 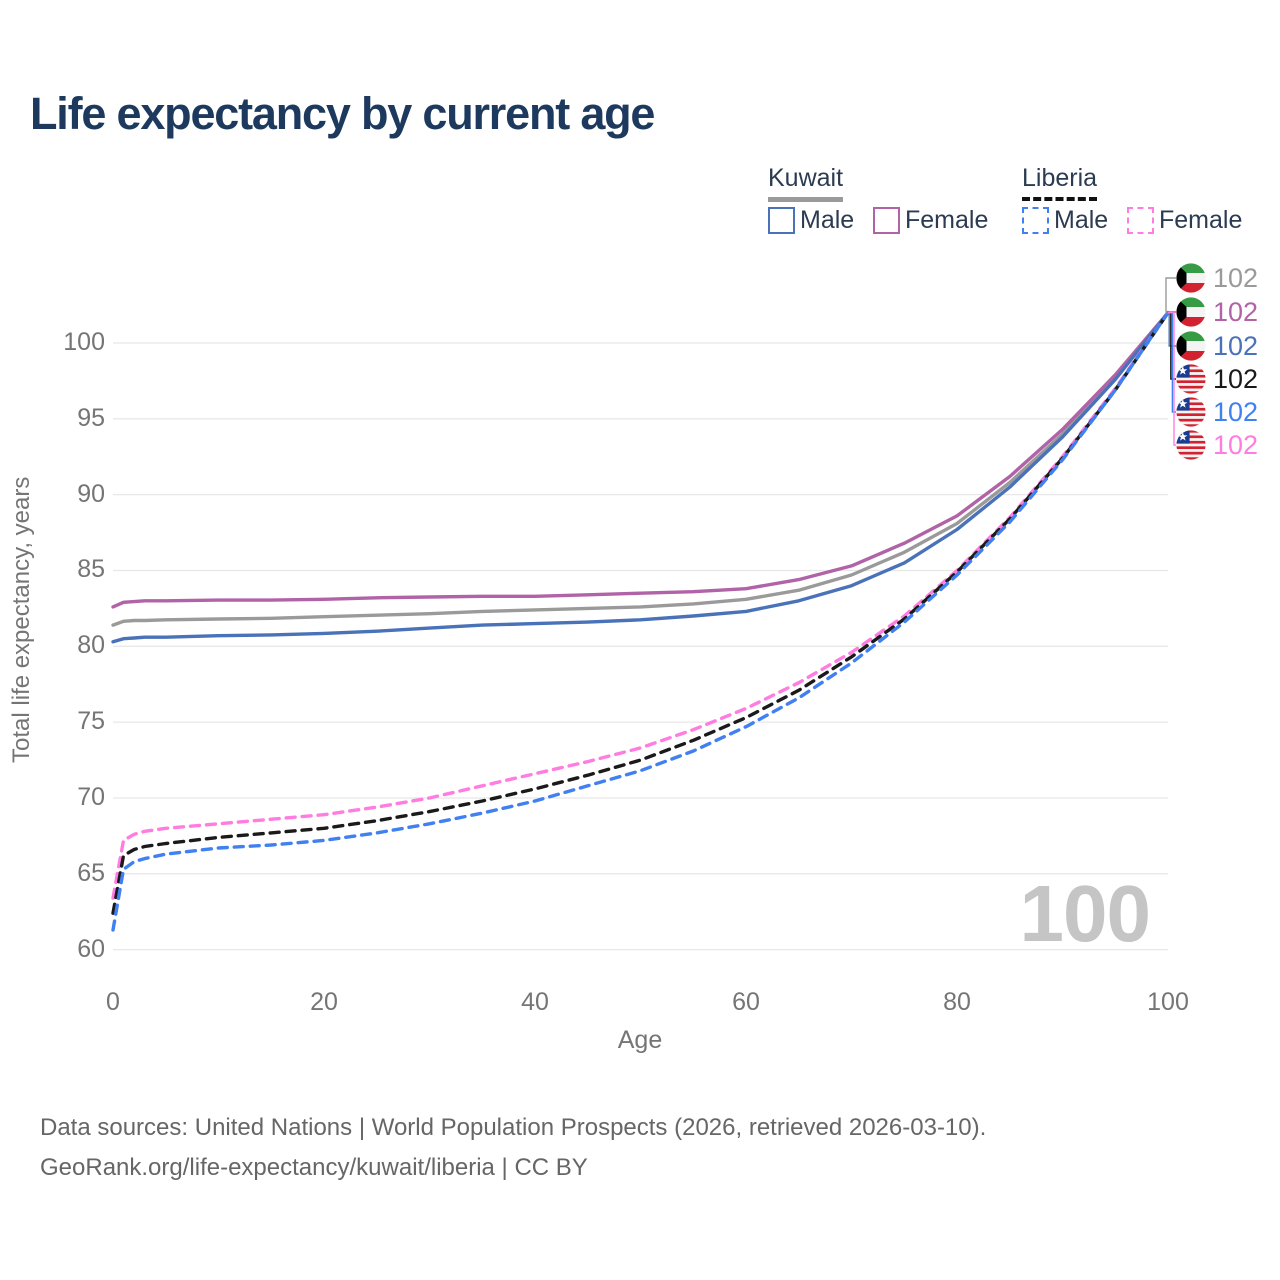 I want to click on end-label-row-liberia-both: 102, so click(x=1217, y=379).